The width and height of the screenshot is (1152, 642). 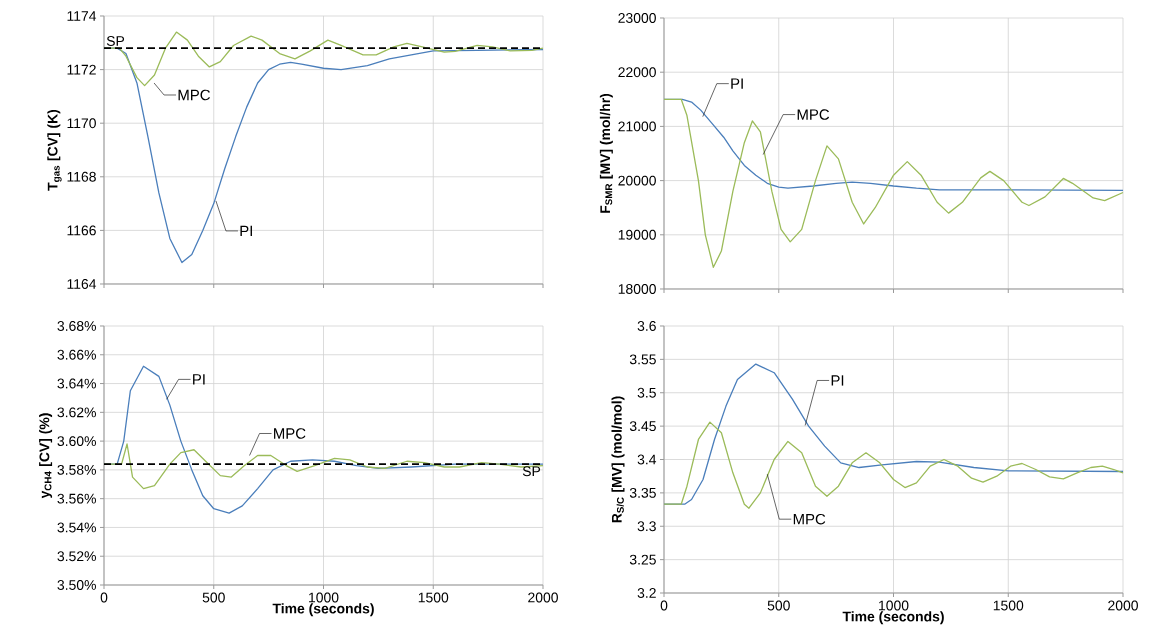 What do you see at coordinates (76, 326) in the screenshot?
I see `y-tick-label: 3.68%` at bounding box center [76, 326].